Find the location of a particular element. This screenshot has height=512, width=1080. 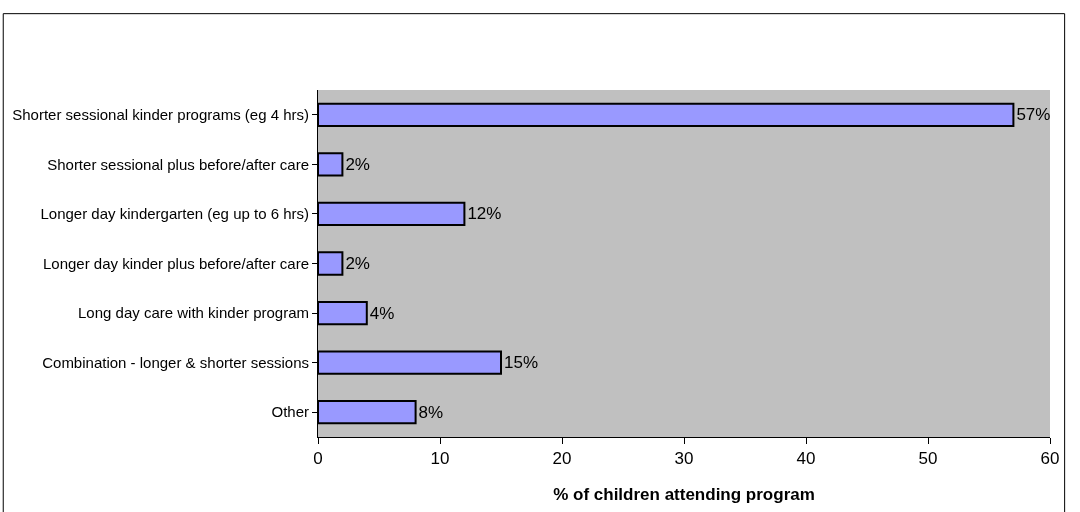

y-tick-label: Other is located at coordinates (290, 412).